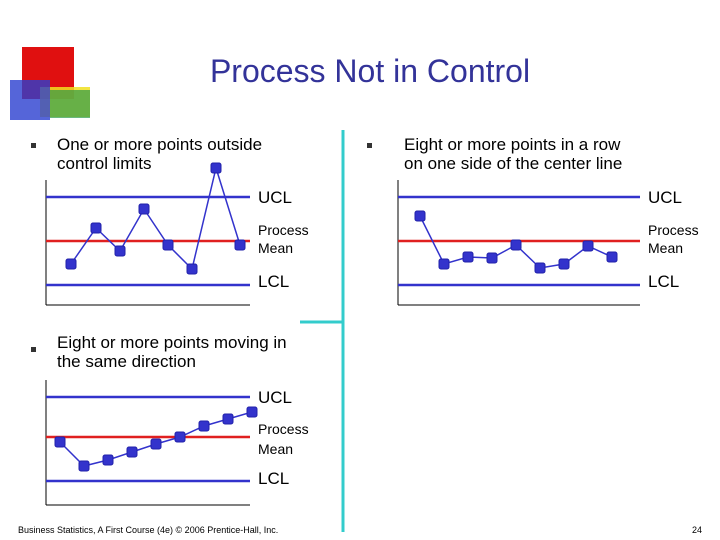  What do you see at coordinates (370, 71) in the screenshot?
I see `title: Process Not in Control` at bounding box center [370, 71].